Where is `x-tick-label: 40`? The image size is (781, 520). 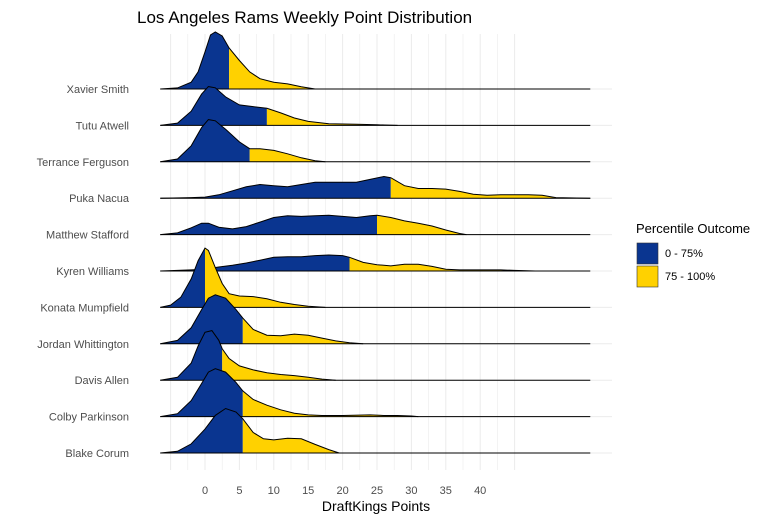 x-tick-label: 40 is located at coordinates (480, 491).